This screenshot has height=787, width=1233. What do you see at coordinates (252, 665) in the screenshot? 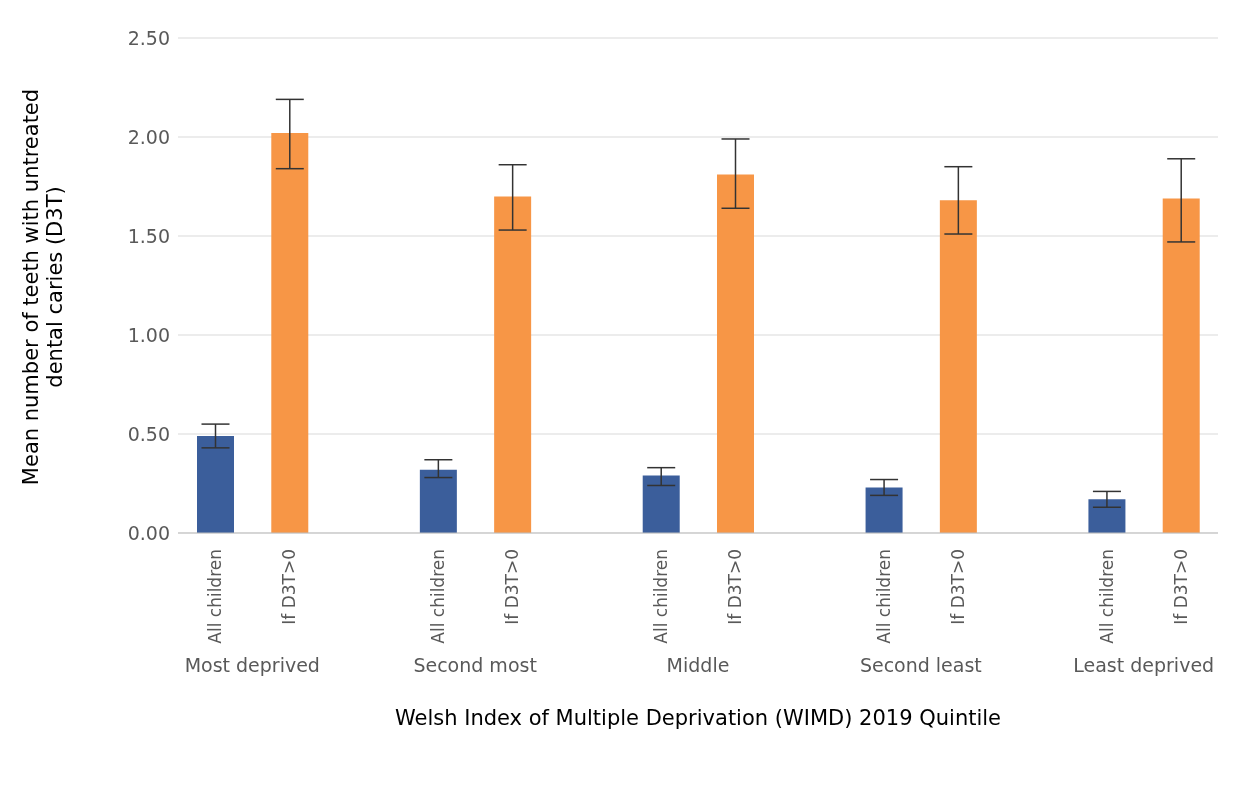
I see `text: Most deprived` at bounding box center [252, 665].